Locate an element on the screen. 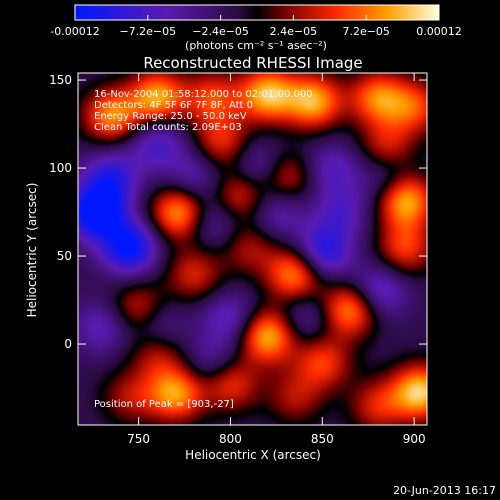 Image resolution: width=500 pixels, height=500 pixels. colorbar is located at coordinates (257, 12).